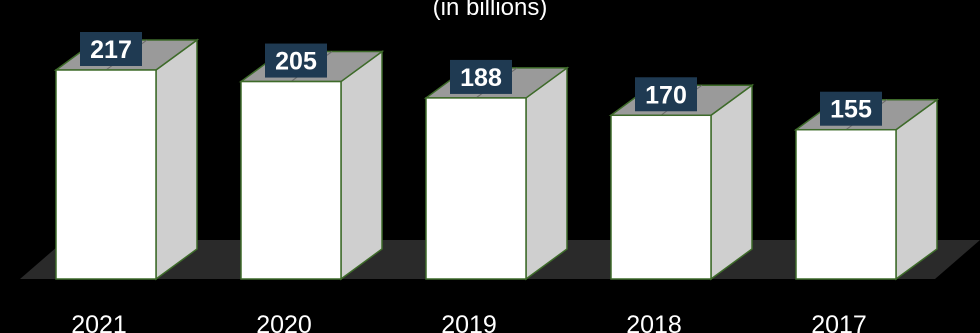 The height and width of the screenshot is (333, 980). I want to click on bar-2021, so click(106, 174).